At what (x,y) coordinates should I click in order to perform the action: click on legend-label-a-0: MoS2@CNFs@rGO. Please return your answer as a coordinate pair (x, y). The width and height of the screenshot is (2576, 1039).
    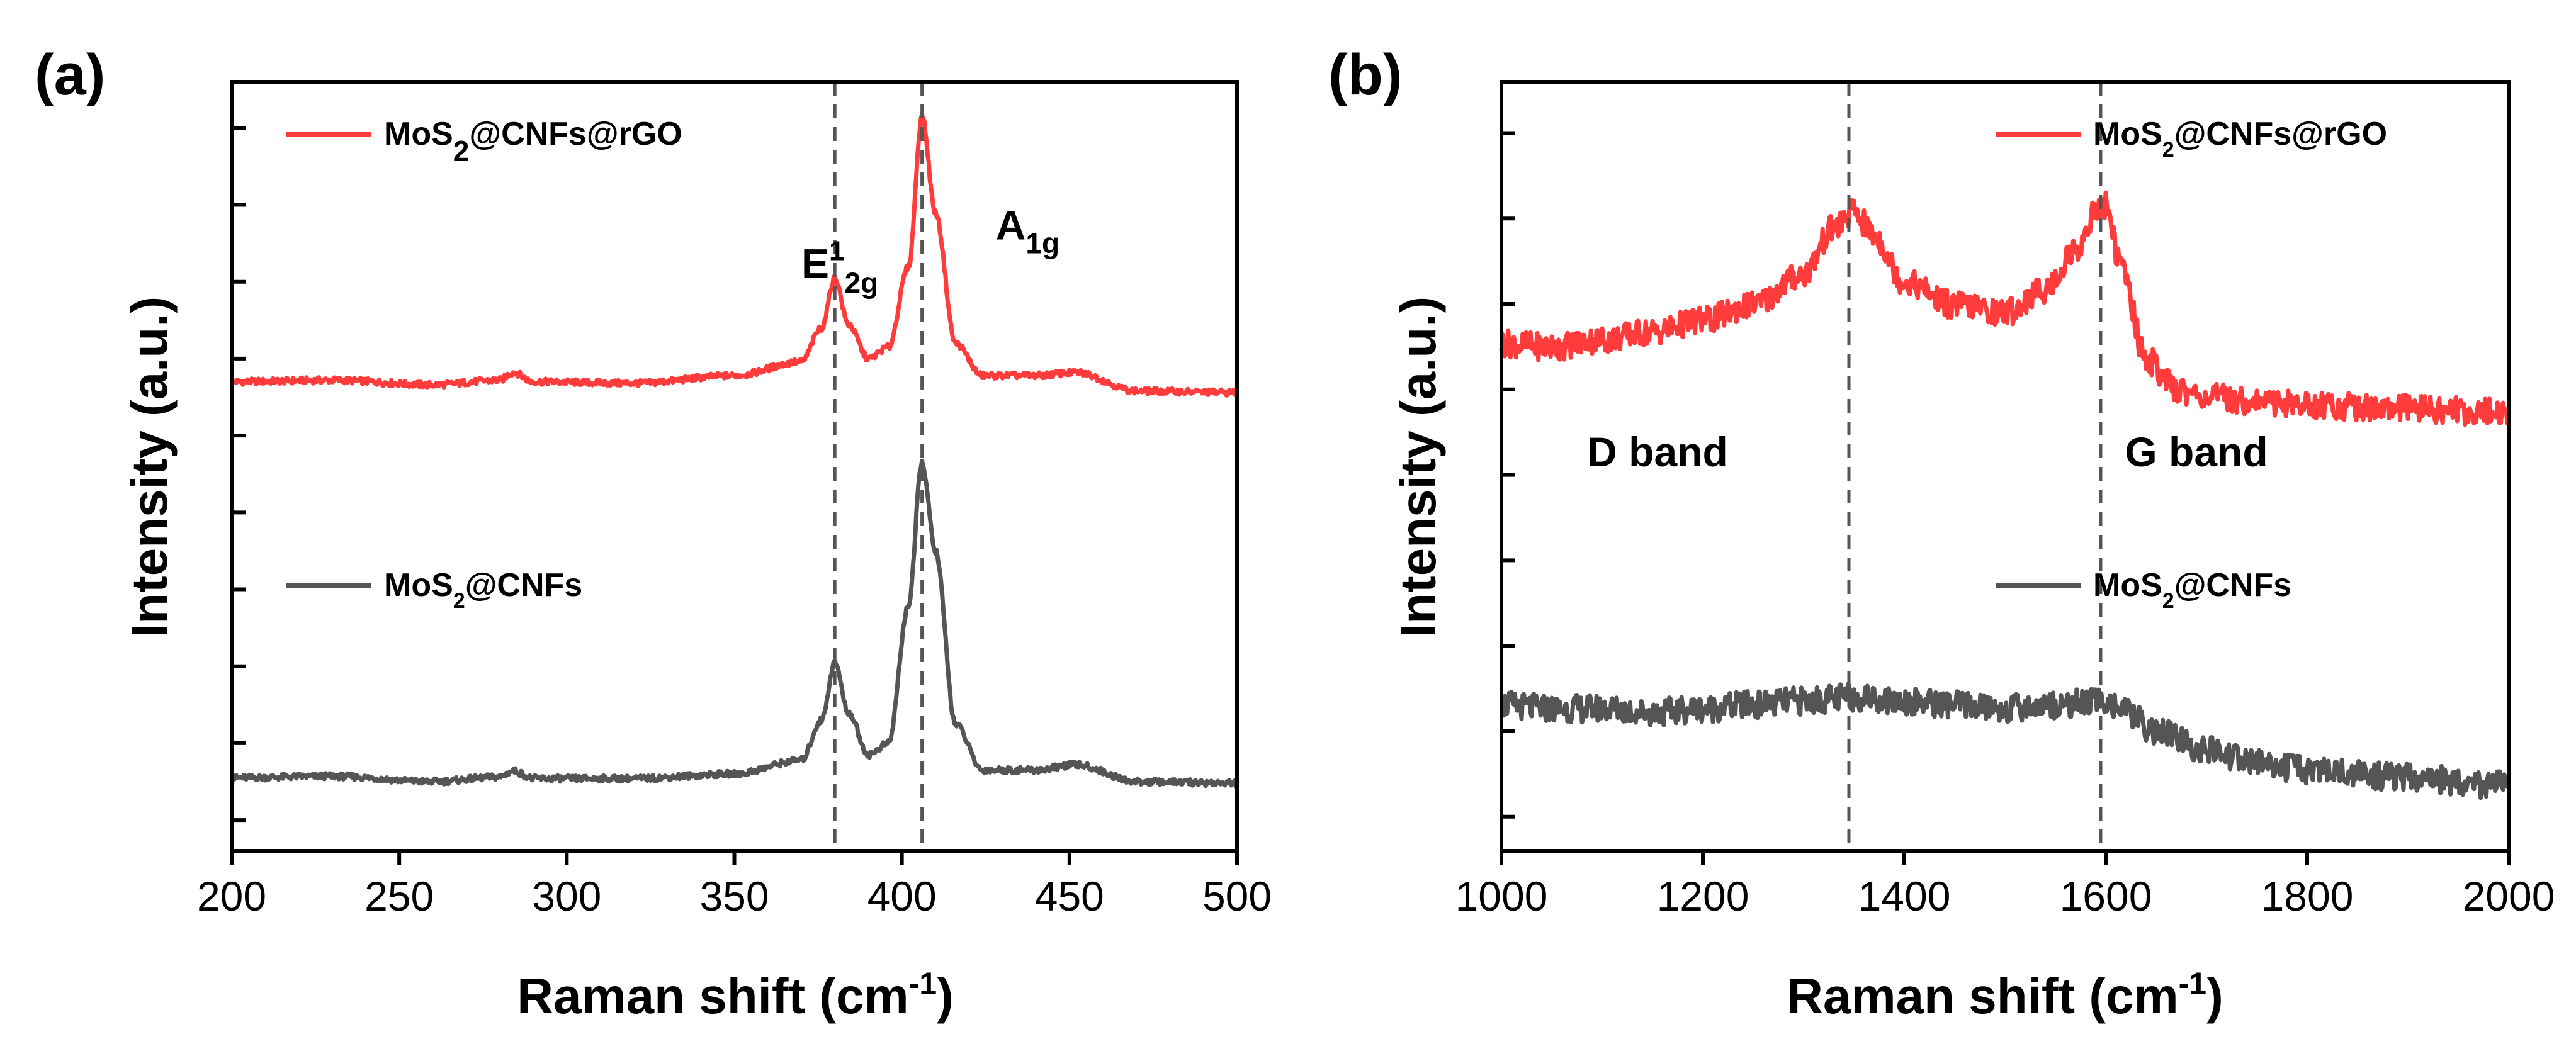
    Looking at the image, I should click on (533, 141).